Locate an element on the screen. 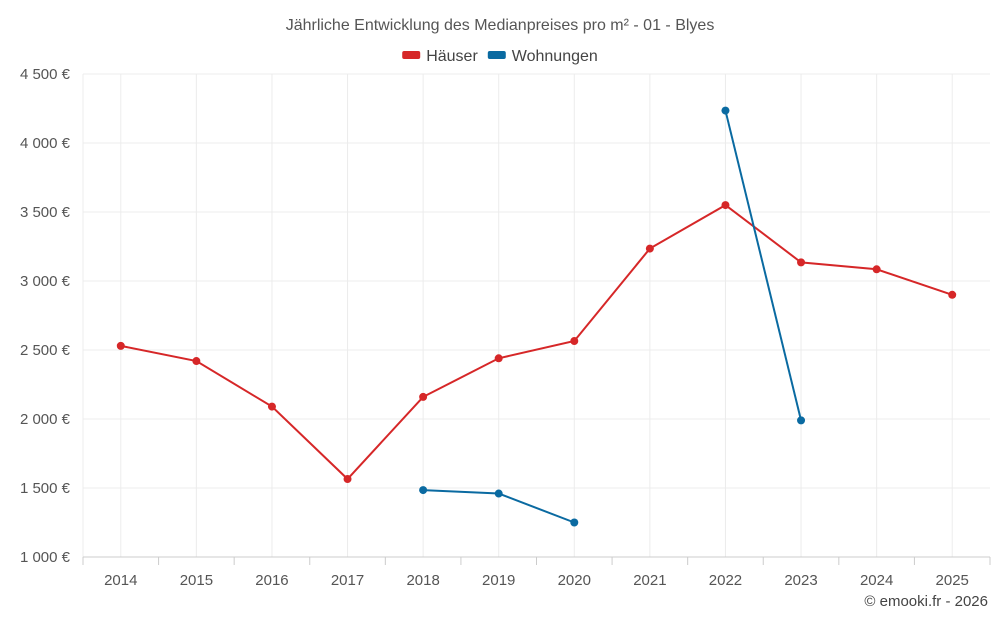  x-tick-label: 2025 is located at coordinates (952, 580).